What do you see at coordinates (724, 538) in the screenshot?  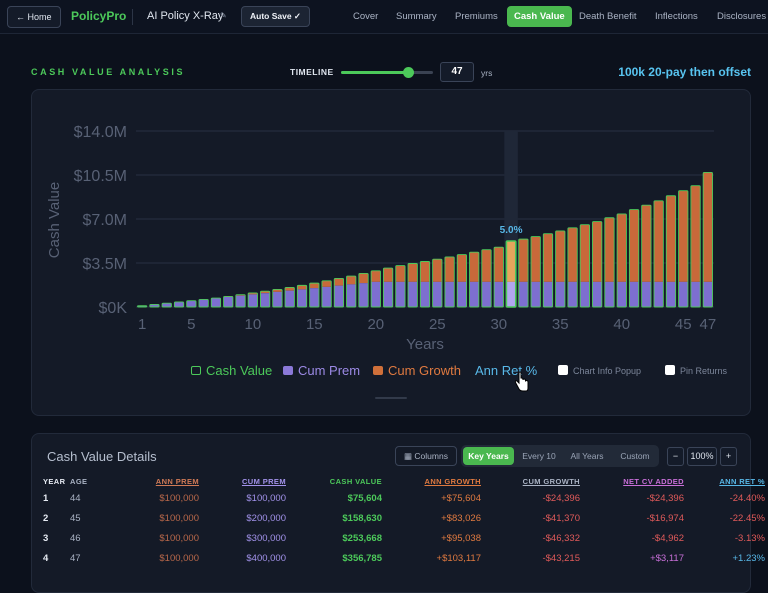 I see `table-cell: -3.13%` at bounding box center [724, 538].